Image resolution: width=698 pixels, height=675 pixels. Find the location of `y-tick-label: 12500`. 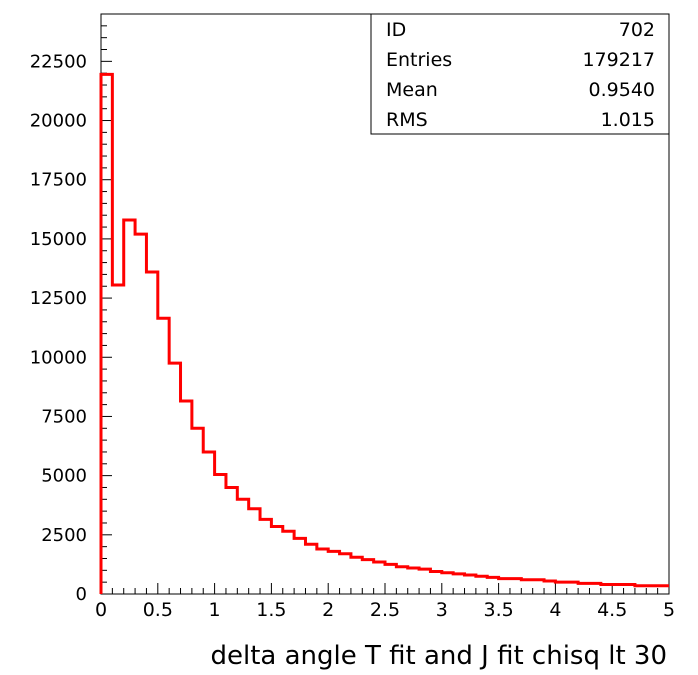

y-tick-label: 12500 is located at coordinates (58, 298).